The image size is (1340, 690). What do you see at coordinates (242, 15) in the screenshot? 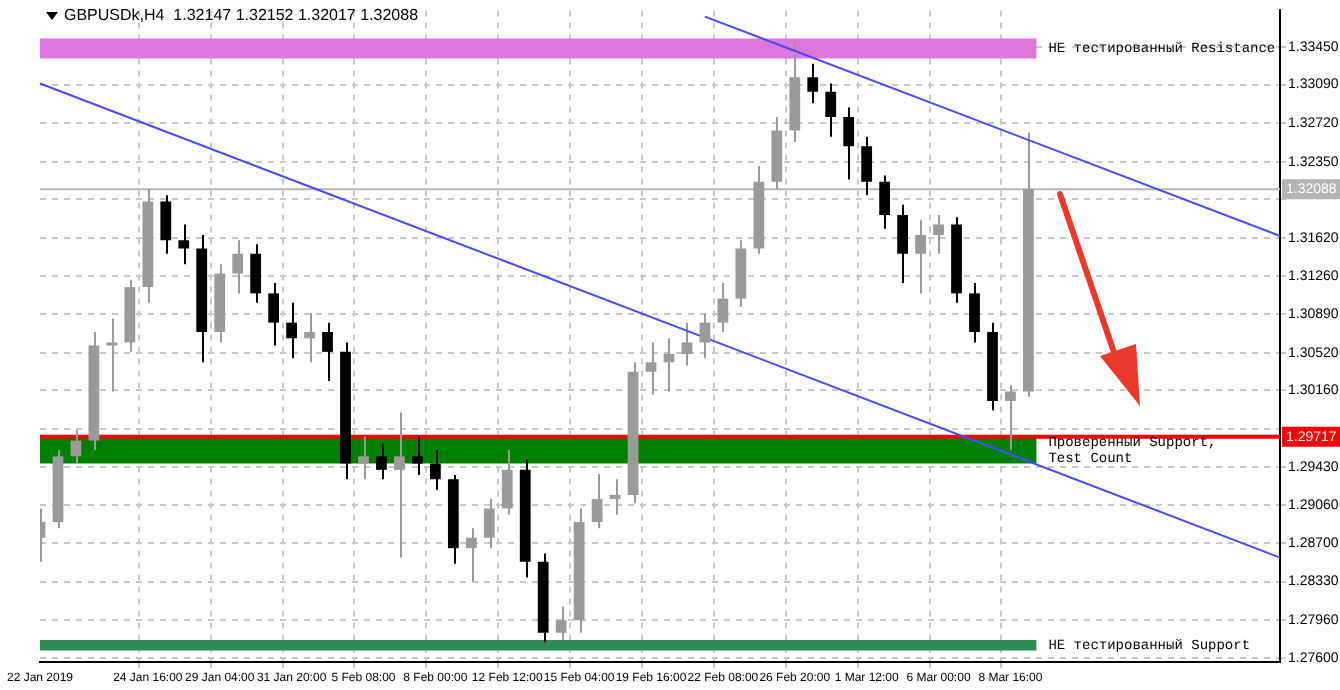
I see `chart-title: GBPUSDk,H4 1.32147 1.32152 1.32017 1.32088` at bounding box center [242, 15].